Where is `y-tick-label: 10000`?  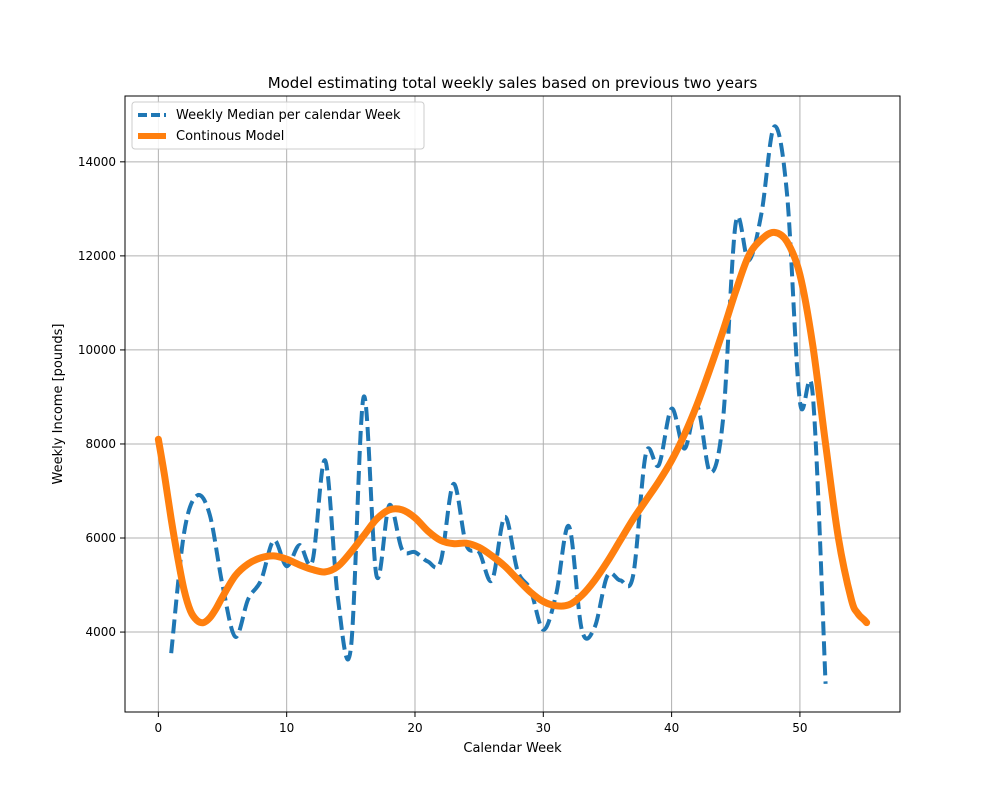 y-tick-label: 10000 is located at coordinates (97, 350).